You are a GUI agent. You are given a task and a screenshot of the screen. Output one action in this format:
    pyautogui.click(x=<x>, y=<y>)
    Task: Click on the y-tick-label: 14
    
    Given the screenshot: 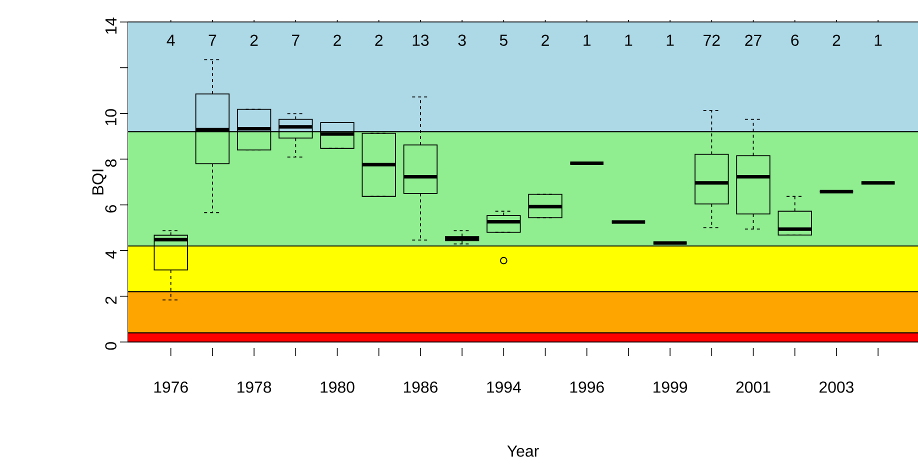 What is the action you would take?
    pyautogui.click(x=111, y=26)
    